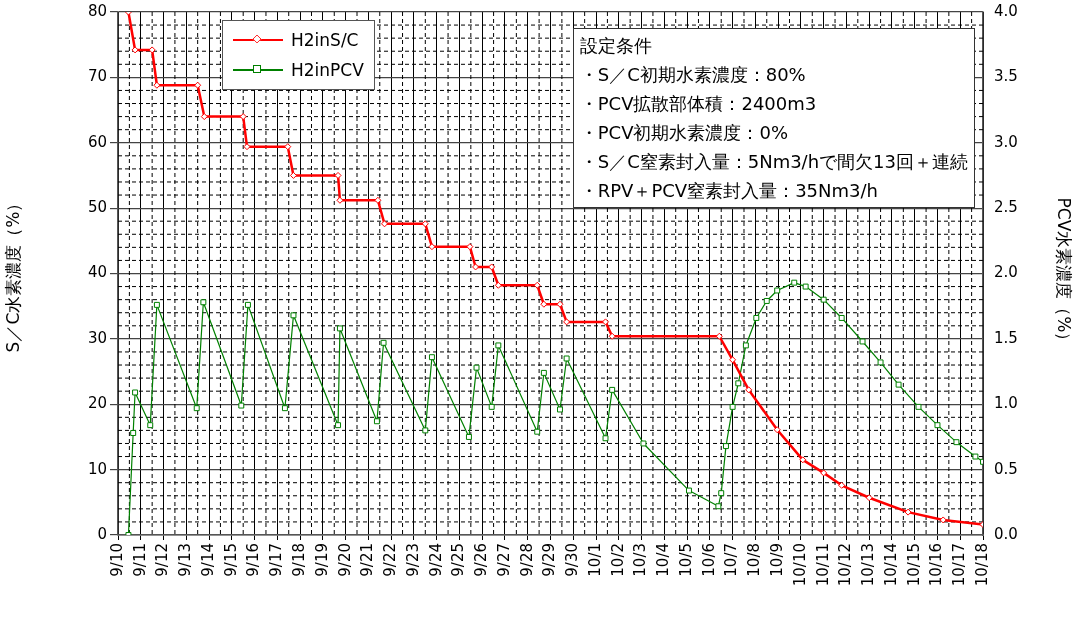 This screenshot has height=620, width=1077. Describe the element at coordinates (729, 191) in the screenshot. I see `annotation: ・RPV＋PCV窒素封入量：35Nm3/h` at that location.